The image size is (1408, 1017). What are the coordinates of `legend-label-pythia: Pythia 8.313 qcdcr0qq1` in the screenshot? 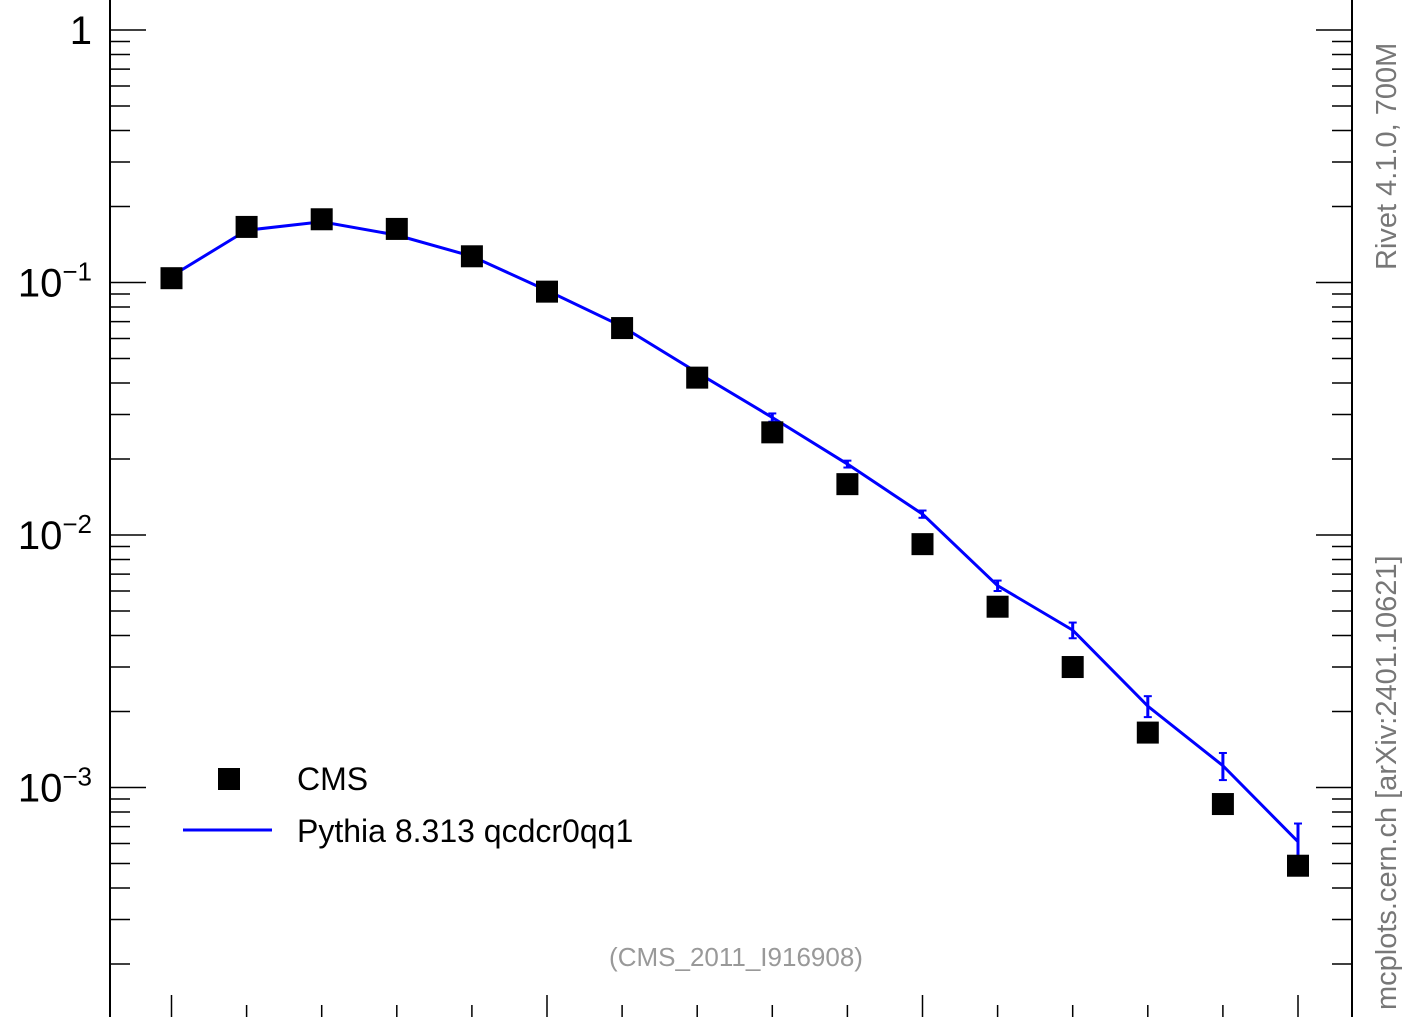 It's located at (465, 831).